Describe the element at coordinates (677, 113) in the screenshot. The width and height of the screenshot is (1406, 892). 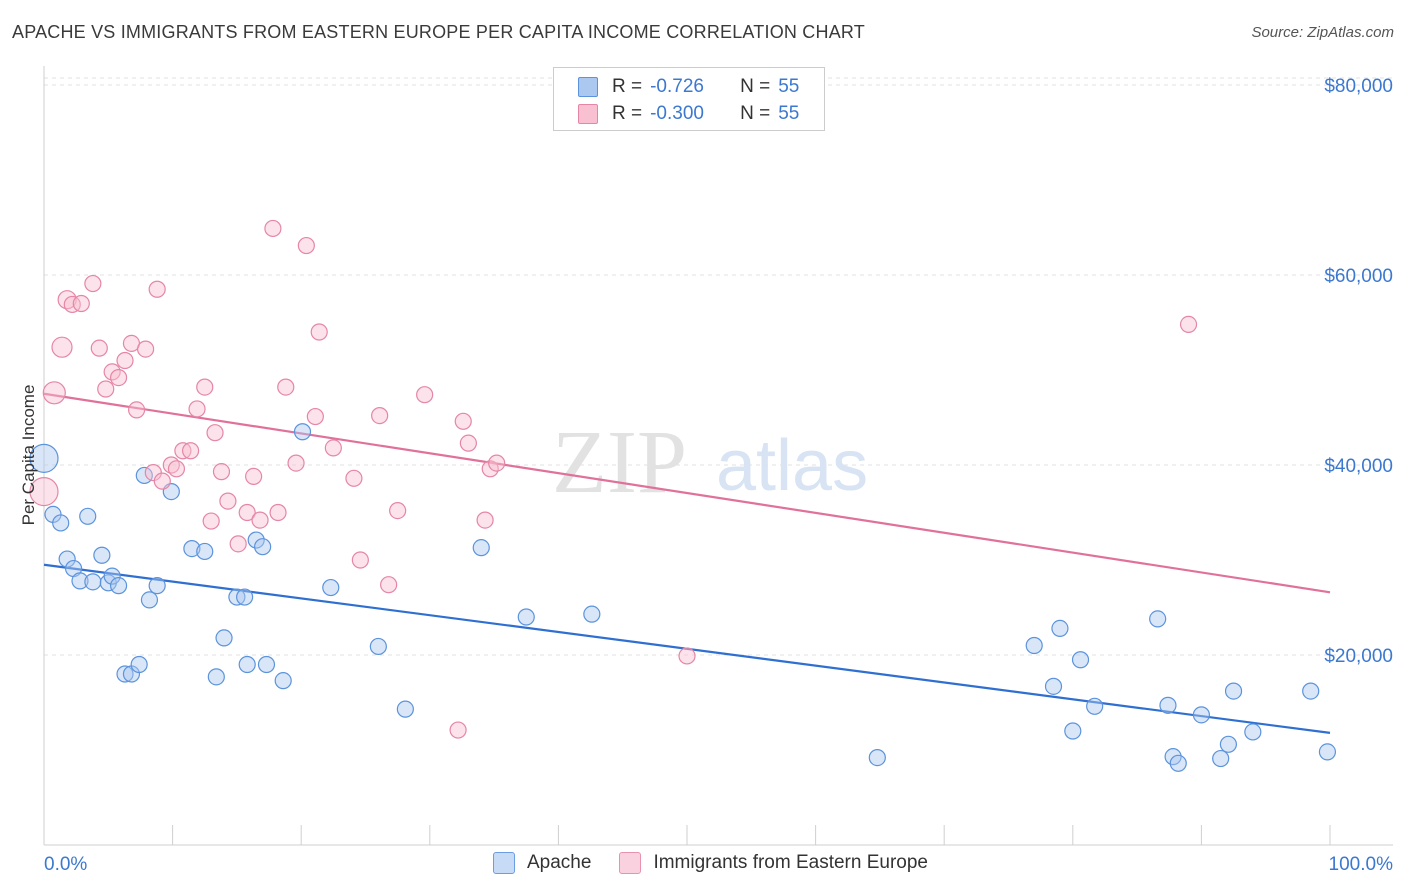
I see `legend-r-value: -0.300` at that location.